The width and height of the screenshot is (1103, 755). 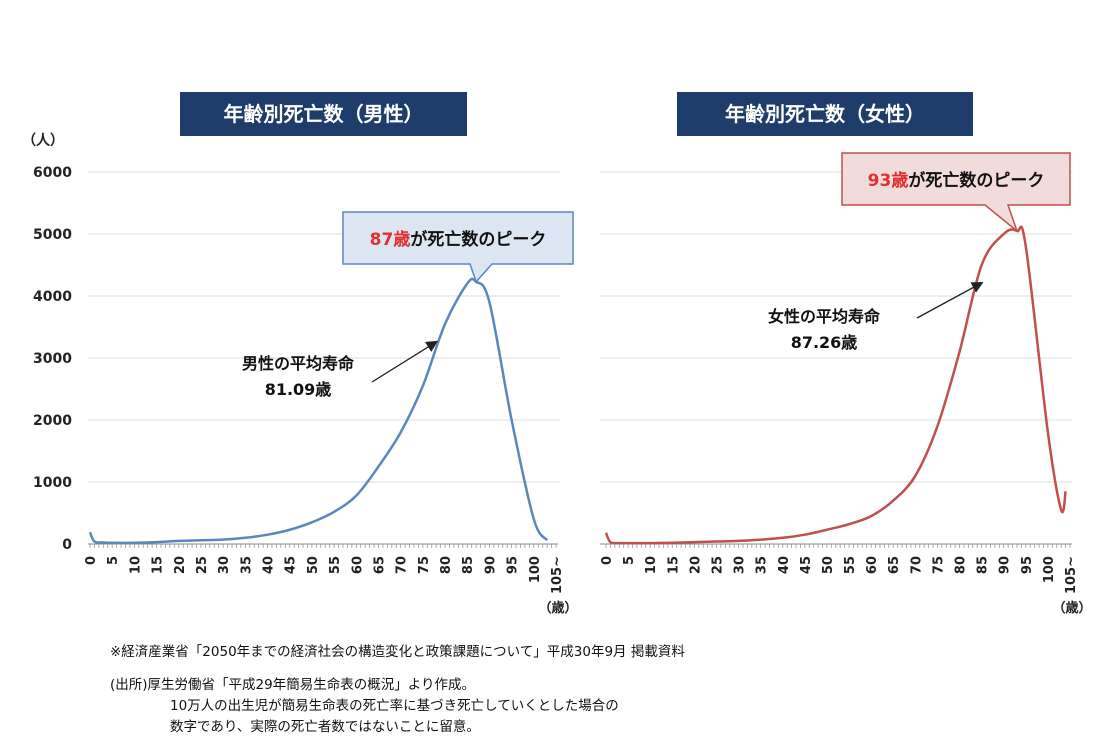 What do you see at coordinates (292, 685) in the screenshot?
I see `origin-note: (出所)厚生労働省「平成29年簡易生命表の概況」より作成。` at bounding box center [292, 685].